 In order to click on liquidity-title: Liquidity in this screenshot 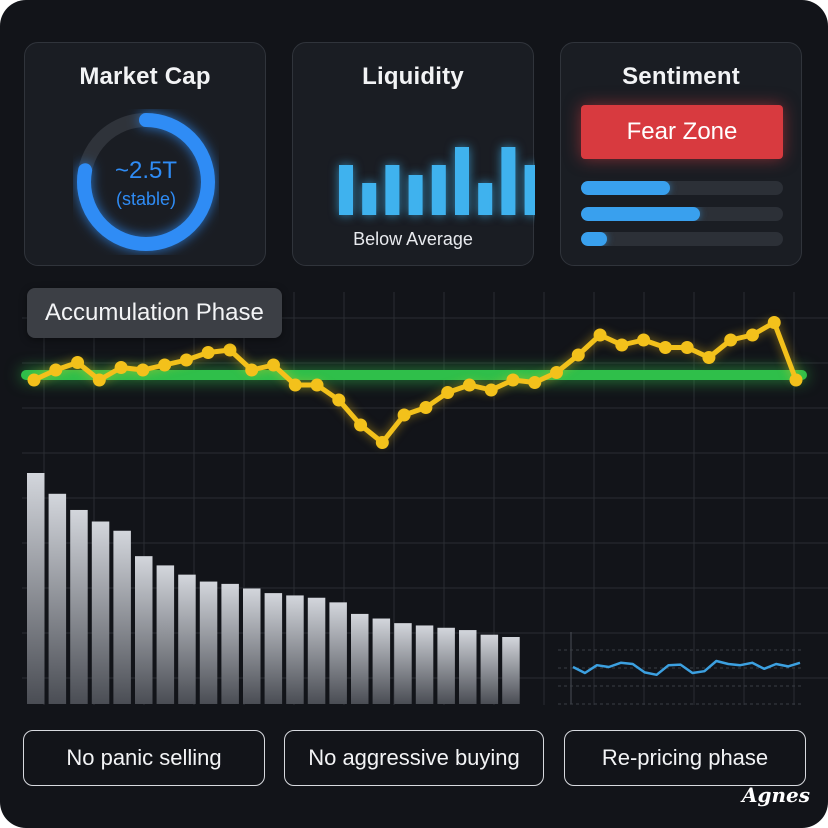, I will do `click(413, 76)`.